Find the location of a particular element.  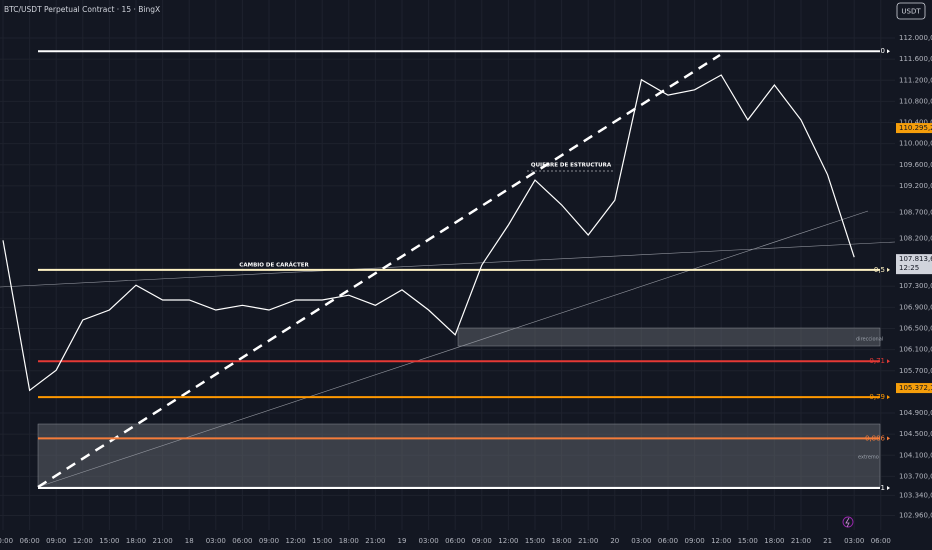

y-tick-label: 104.500,0 is located at coordinates (915, 434).